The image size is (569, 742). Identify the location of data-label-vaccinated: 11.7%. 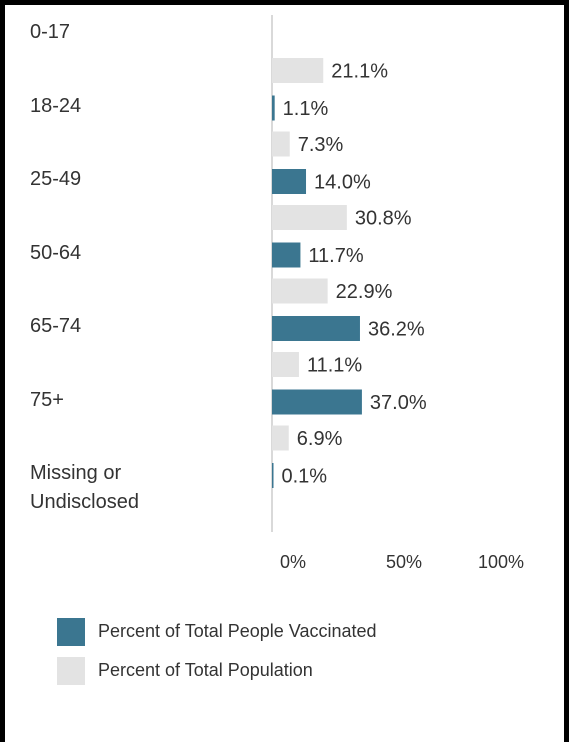
(335, 256).